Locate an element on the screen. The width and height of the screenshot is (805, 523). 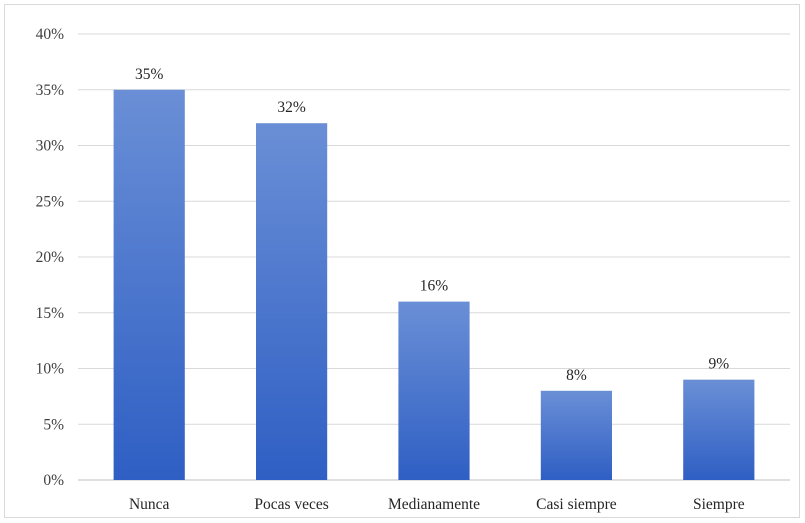
x-category-label: Pocas veces is located at coordinates (291, 504).